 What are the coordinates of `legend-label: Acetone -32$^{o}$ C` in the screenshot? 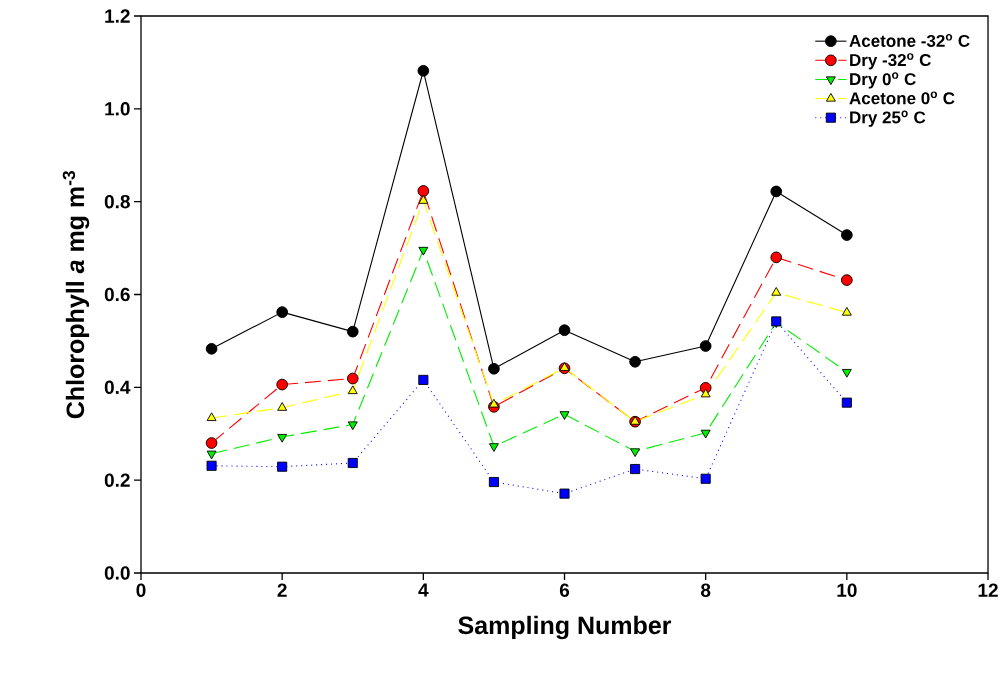 It's located at (909, 40).